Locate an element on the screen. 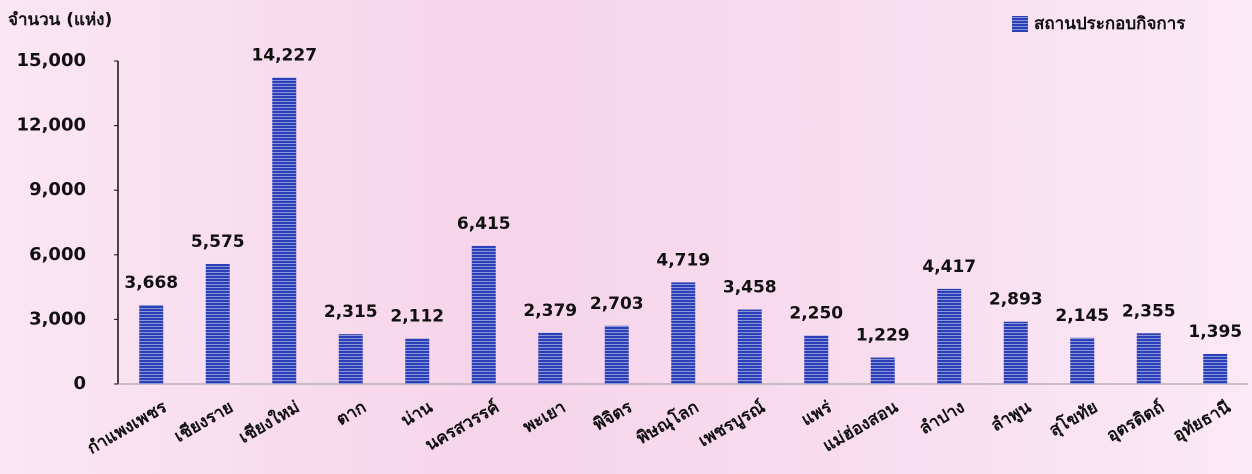  x-tick-label: พะเยา is located at coordinates (545, 417).